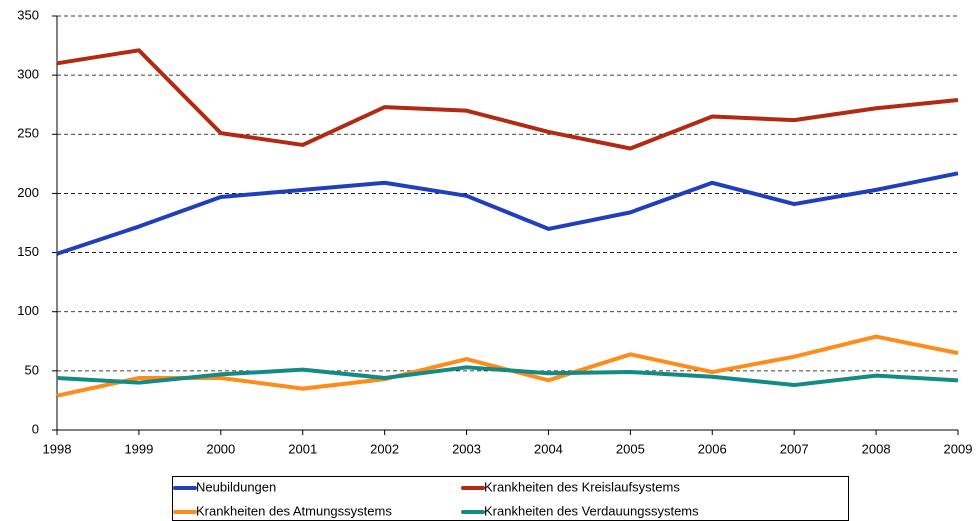  What do you see at coordinates (28, 310) in the screenshot?
I see `y-tick-label: 100` at bounding box center [28, 310].